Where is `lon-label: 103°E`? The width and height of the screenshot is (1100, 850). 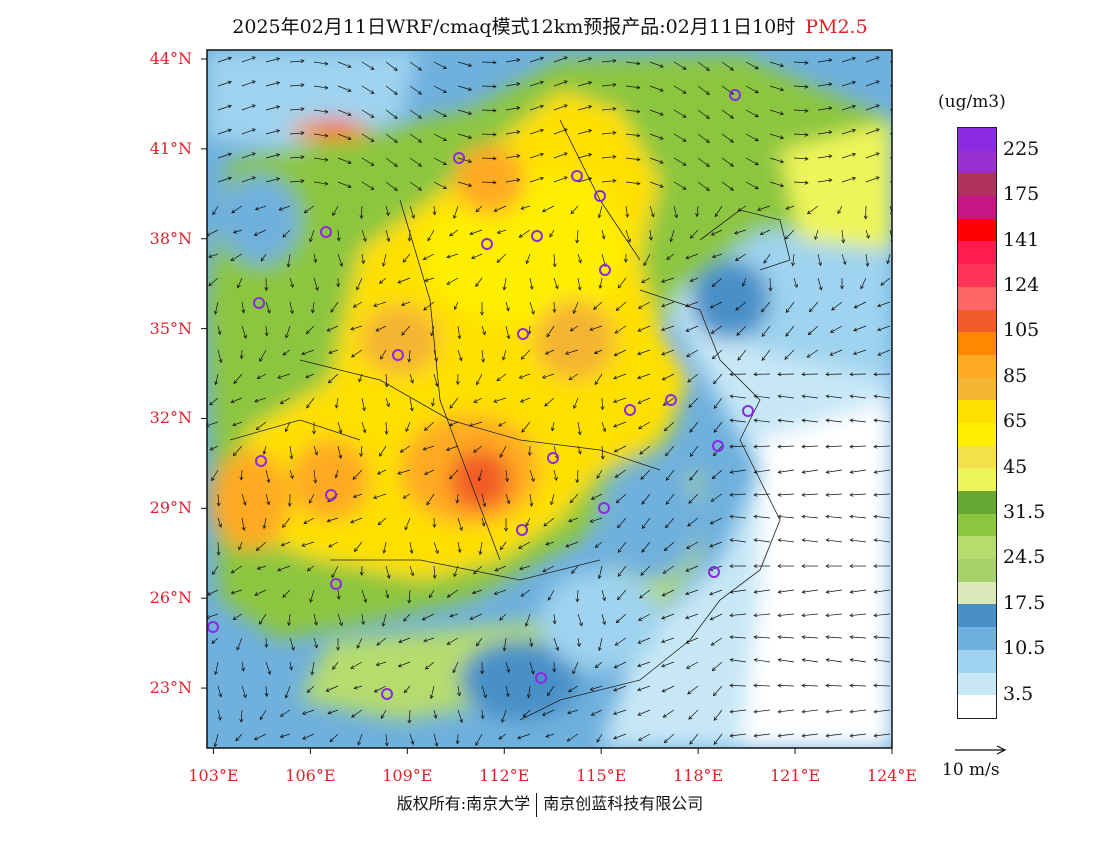 lon-label: 103°E is located at coordinates (213, 775).